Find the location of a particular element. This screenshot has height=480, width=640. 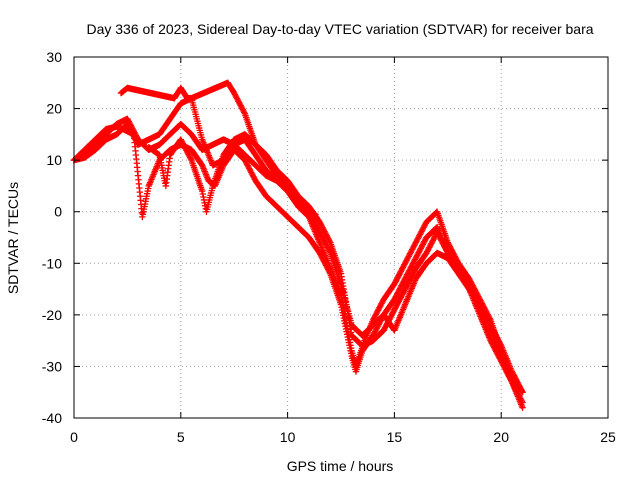

x-tick-label: 20 is located at coordinates (501, 437).